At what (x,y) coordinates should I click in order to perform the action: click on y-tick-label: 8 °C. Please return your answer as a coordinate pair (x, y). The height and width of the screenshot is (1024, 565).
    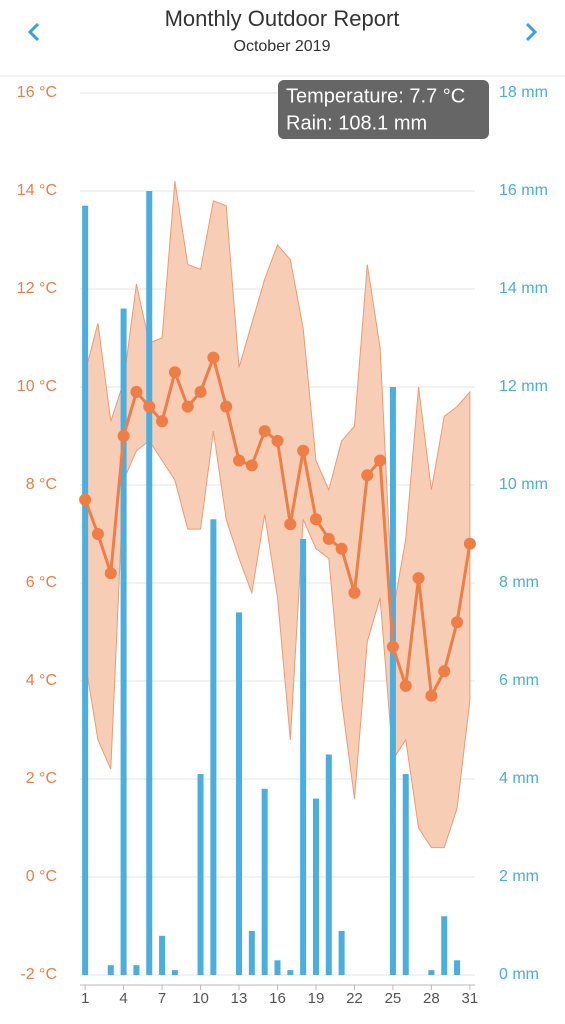
    Looking at the image, I should click on (41, 484).